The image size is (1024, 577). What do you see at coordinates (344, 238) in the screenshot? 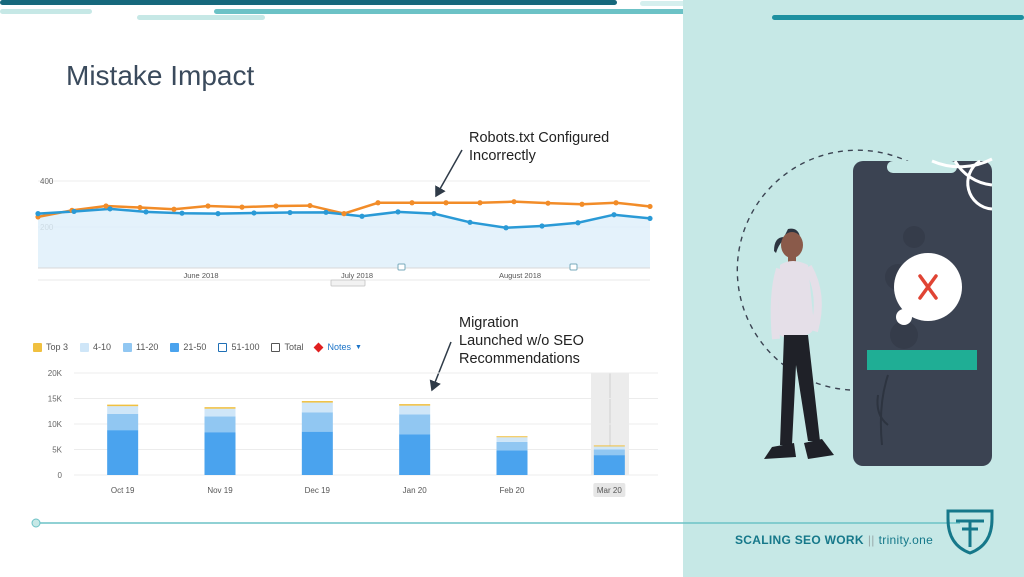
I see `blue-series-area` at bounding box center [344, 238].